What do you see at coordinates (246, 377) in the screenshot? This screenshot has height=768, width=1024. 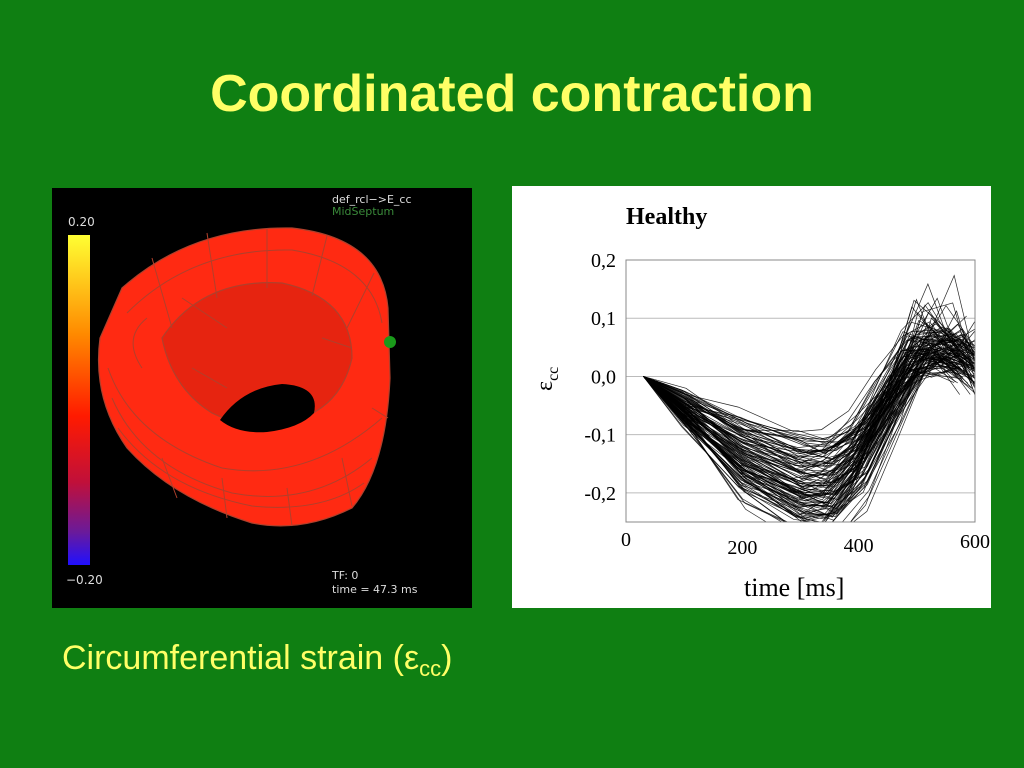 I see `ventricle-mesh` at bounding box center [246, 377].